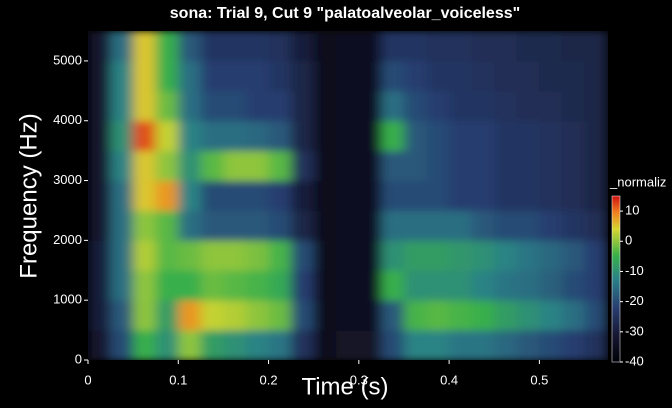  What do you see at coordinates (634, 270) in the screenshot?
I see `colorbar-tick-label: -10` at bounding box center [634, 270].